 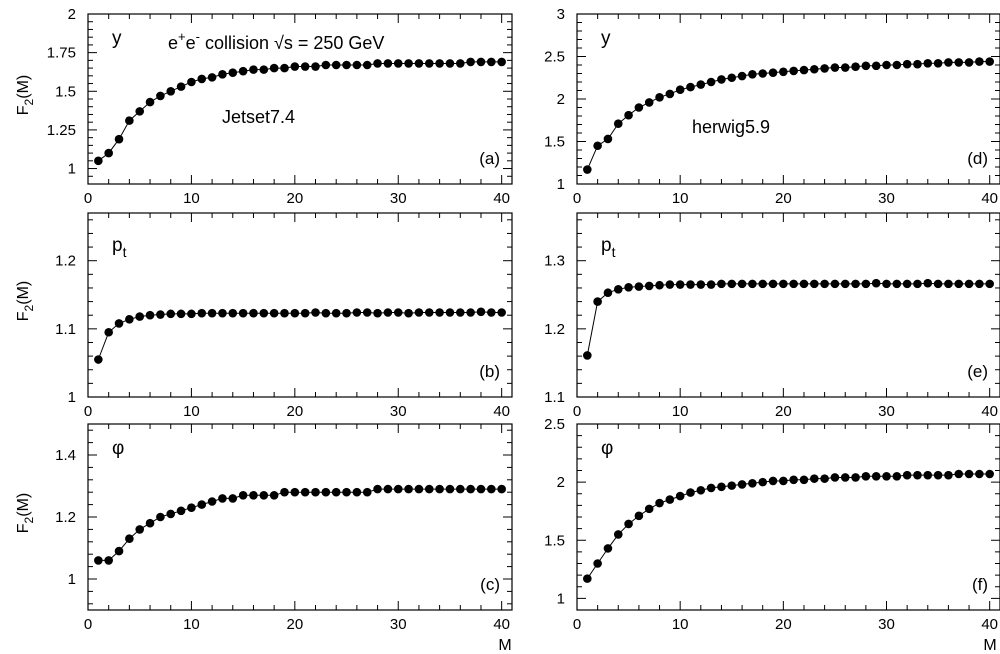 What do you see at coordinates (561, 99) in the screenshot?
I see `y-tick-label: 2` at bounding box center [561, 99].